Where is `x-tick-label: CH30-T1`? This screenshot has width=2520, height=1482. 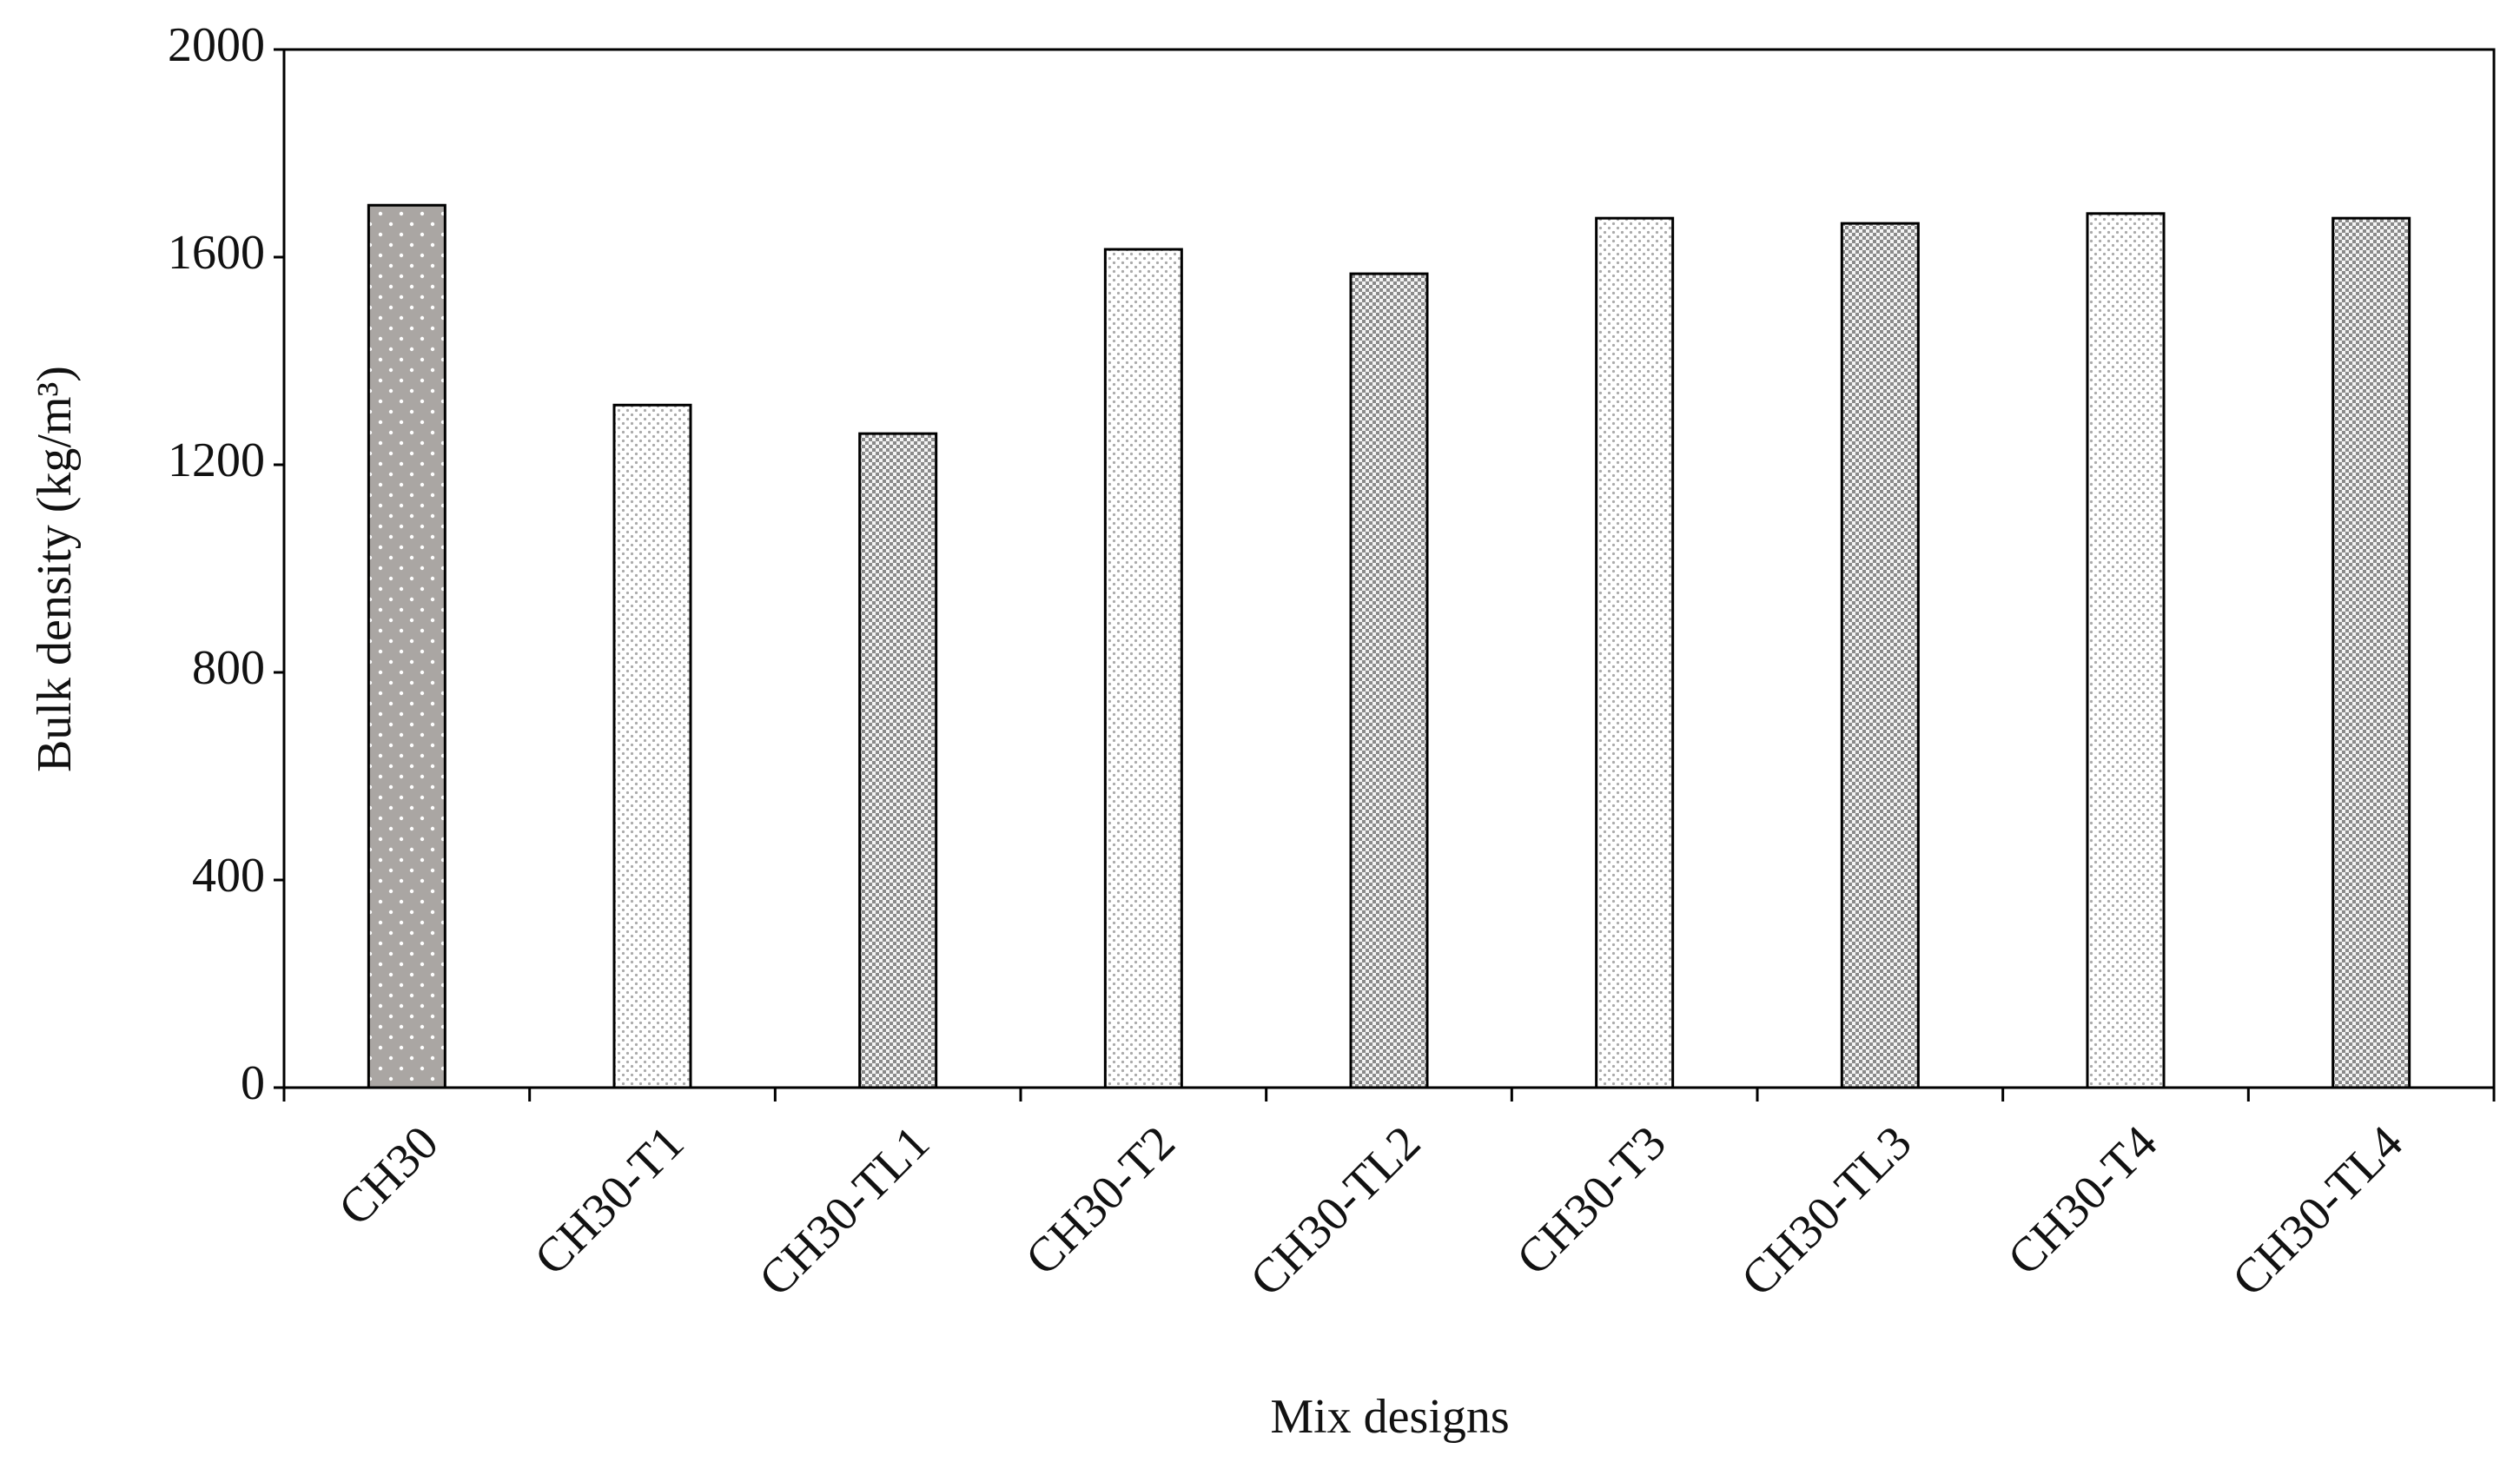
x-tick-label: CH30-T1 is located at coordinates (610, 1200).